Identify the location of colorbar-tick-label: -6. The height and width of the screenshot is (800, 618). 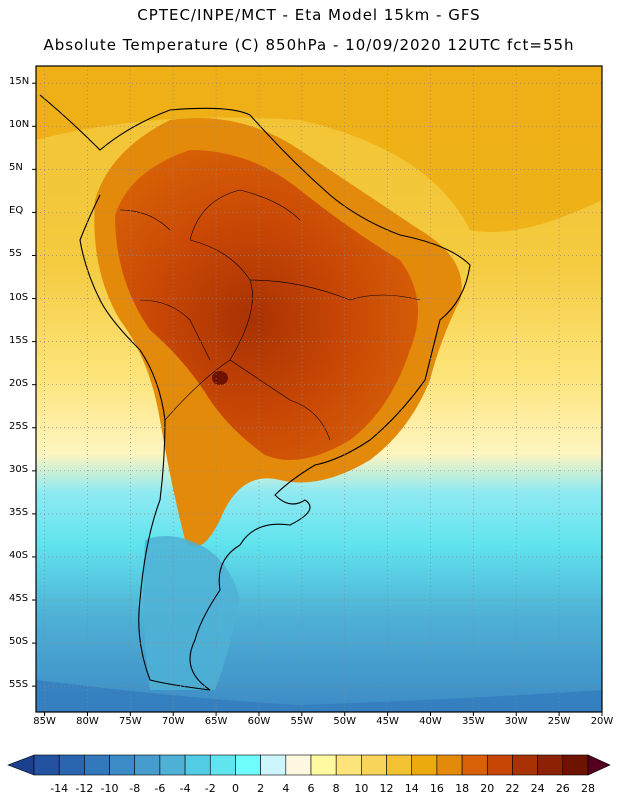
(160, 788).